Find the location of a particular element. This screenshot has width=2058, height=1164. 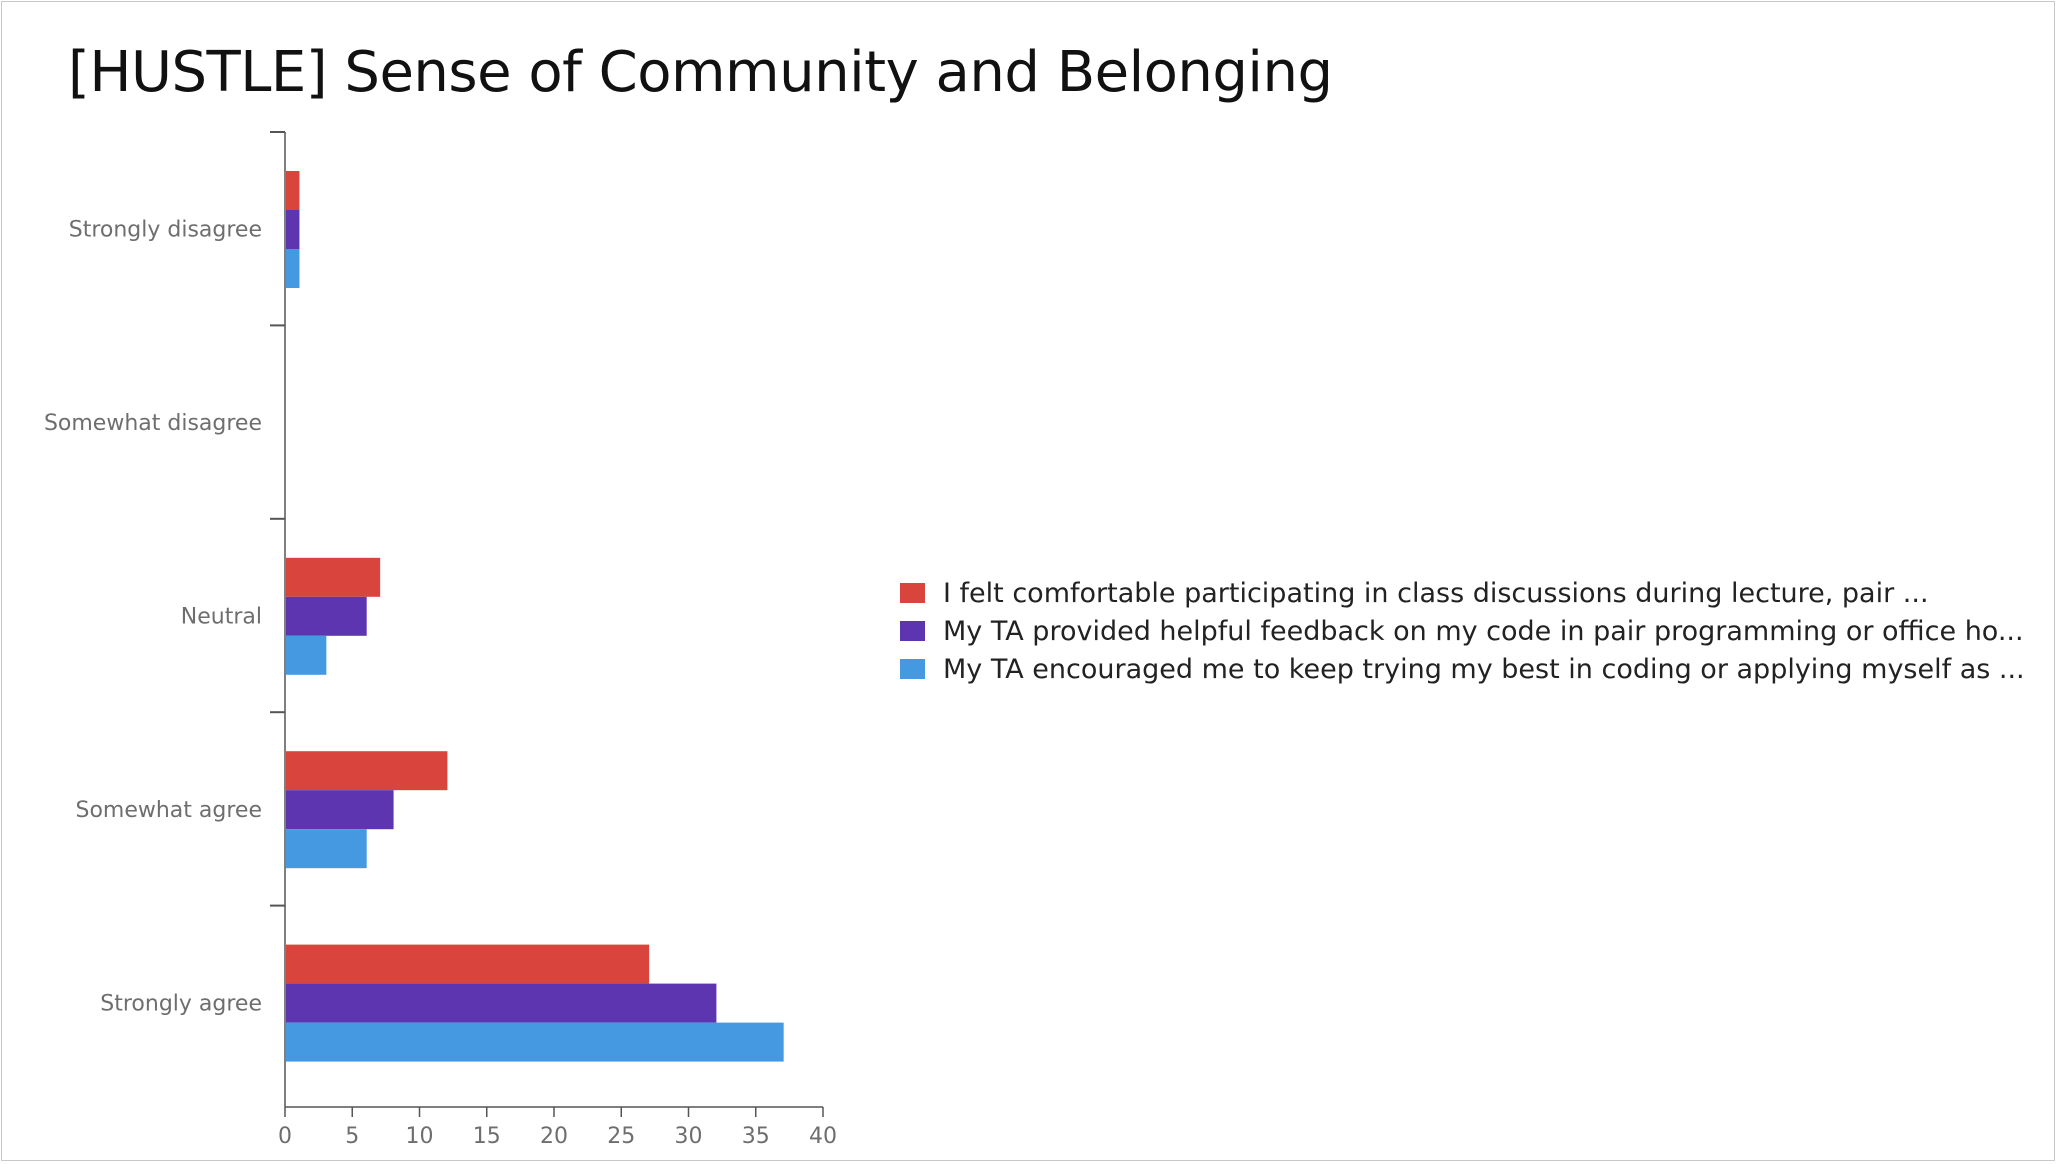

x-tick-label: 15 is located at coordinates (487, 1136).